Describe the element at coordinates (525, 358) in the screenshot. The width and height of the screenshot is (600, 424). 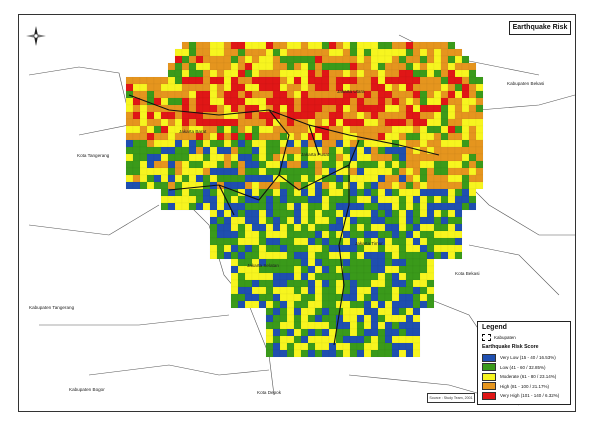
I see `legend-class-row: Very Low (15 - 40 / 16.53%)` at that location.